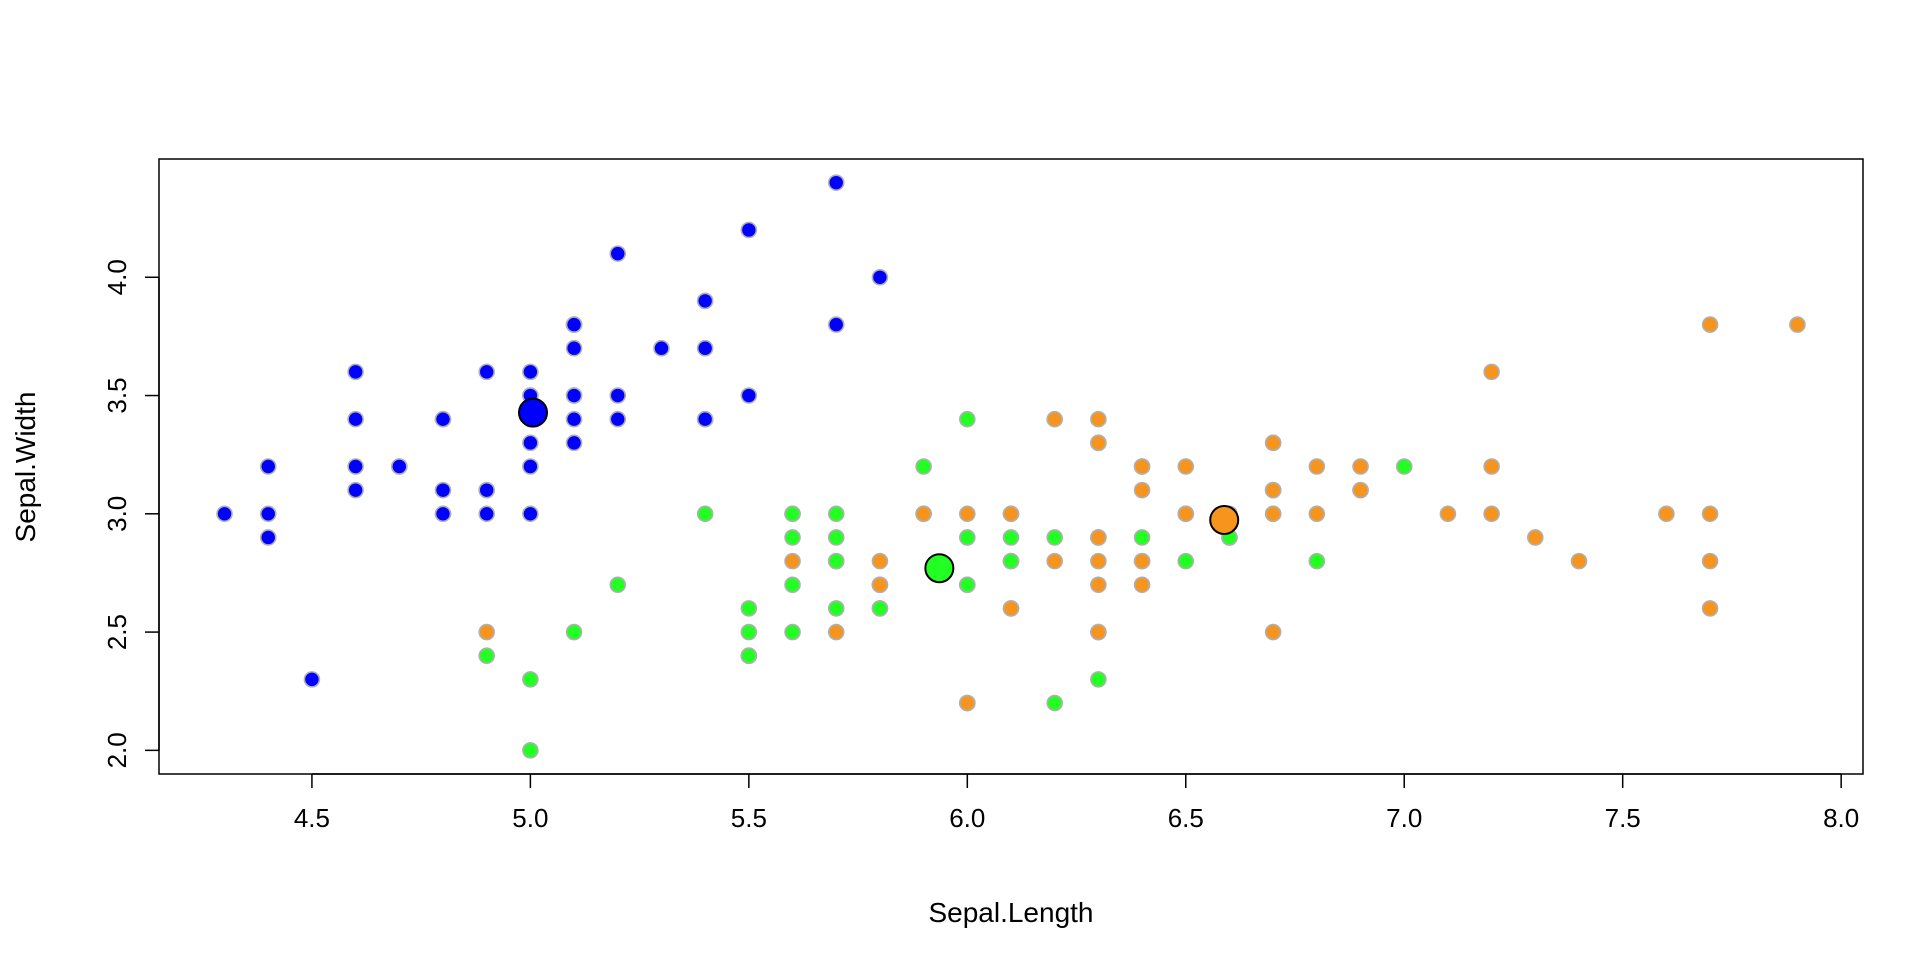  Describe the element at coordinates (117, 277) in the screenshot. I see `y-tick-label: 4.0` at that location.